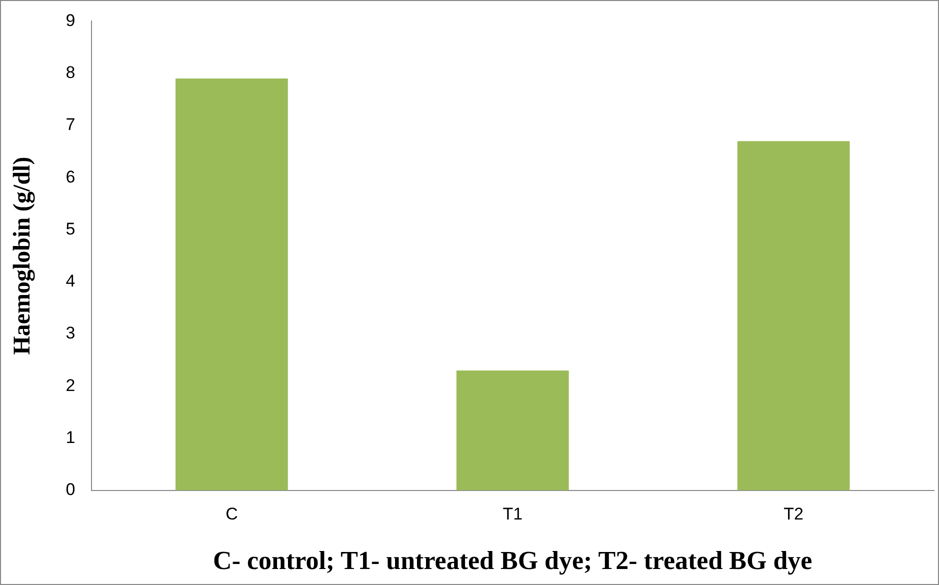 The image size is (939, 585). I want to click on y-tick-label: 1, so click(71, 437).